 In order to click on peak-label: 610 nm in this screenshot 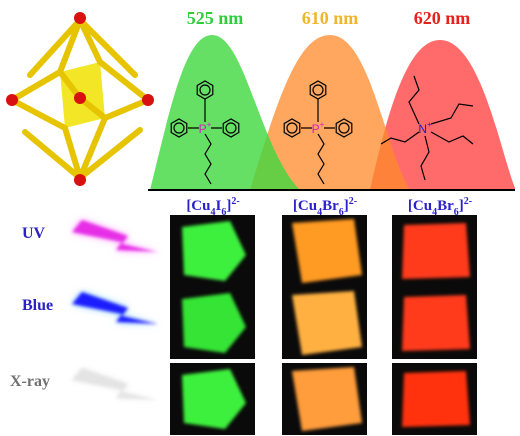, I will do `click(330, 18)`.